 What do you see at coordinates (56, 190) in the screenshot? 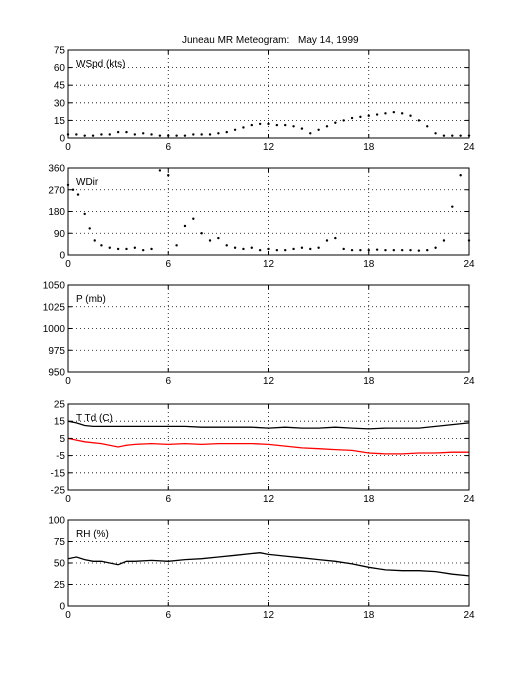
I see `y-tick-label: 270` at bounding box center [56, 190].